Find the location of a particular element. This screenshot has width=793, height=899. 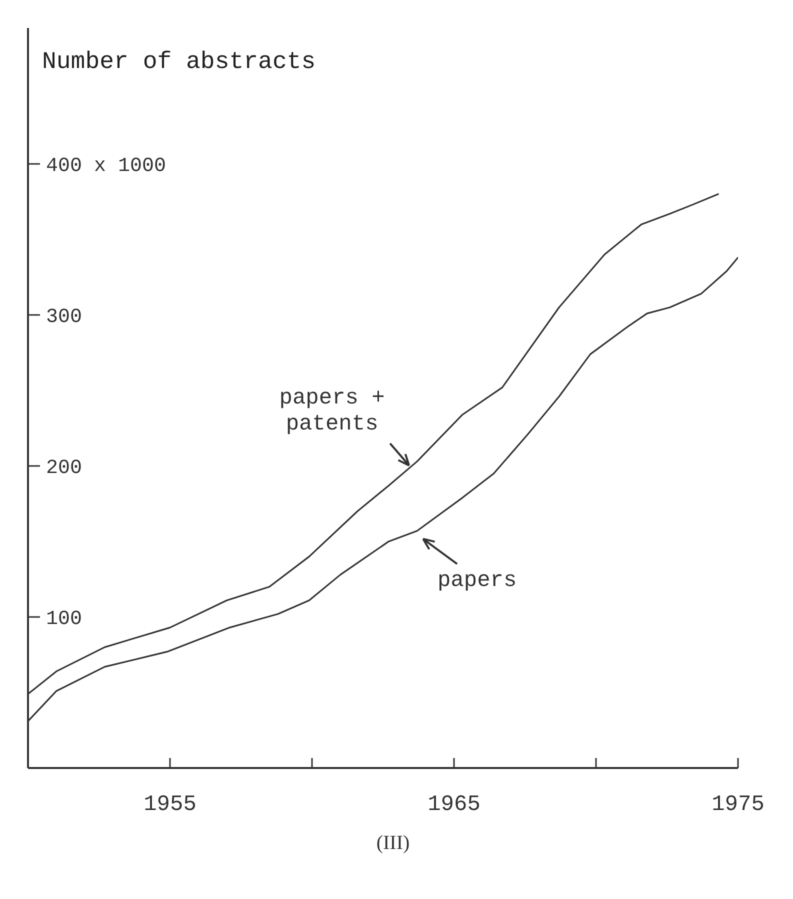

text: (III) is located at coordinates (393, 843).